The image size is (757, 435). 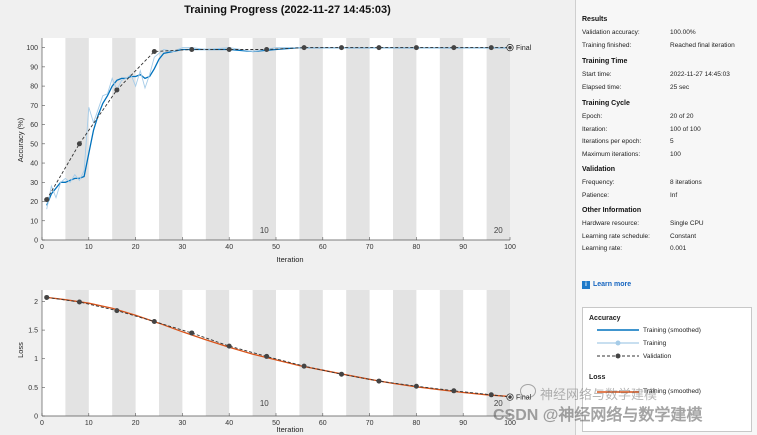 I want to click on acc-y-tick-label: 80, so click(x=34, y=87).